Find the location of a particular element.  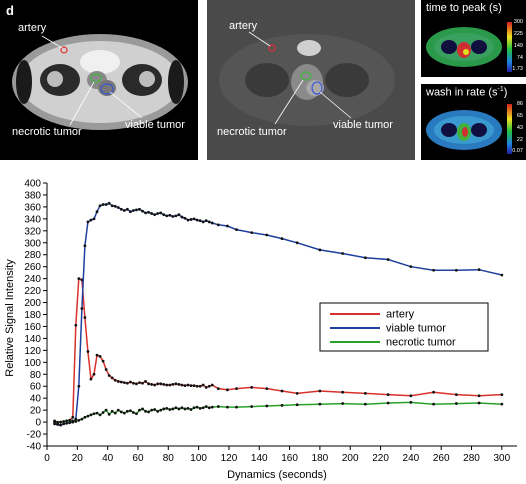

x-tick-label: 260 is located at coordinates (441, 458).